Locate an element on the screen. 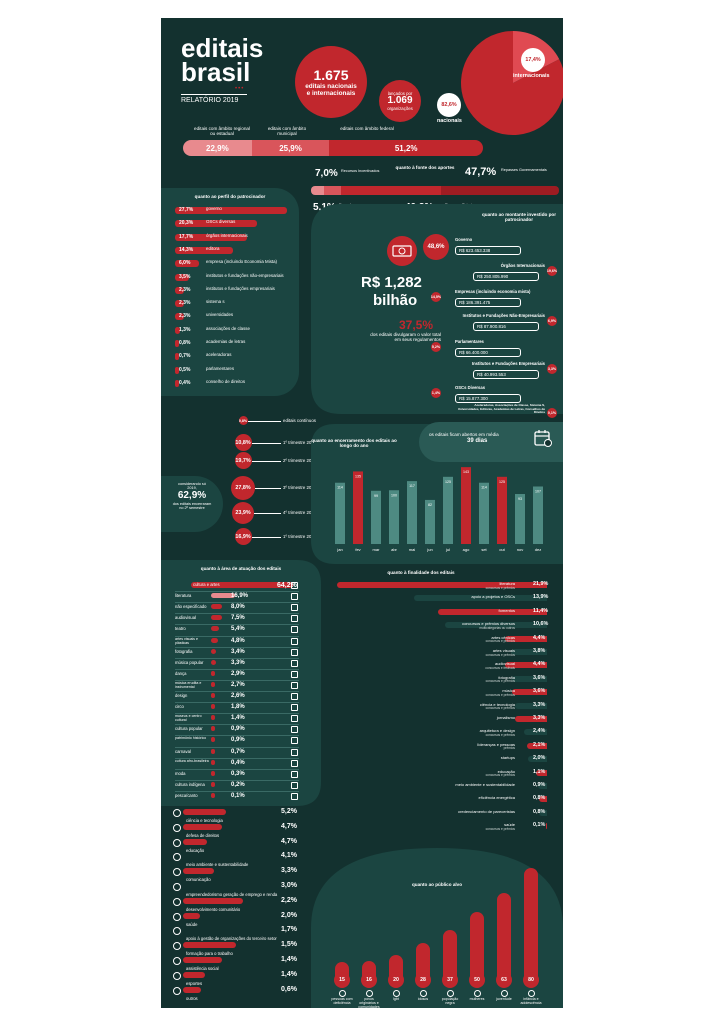  area-title: quanto à área de atuação dos editais is located at coordinates (241, 568).